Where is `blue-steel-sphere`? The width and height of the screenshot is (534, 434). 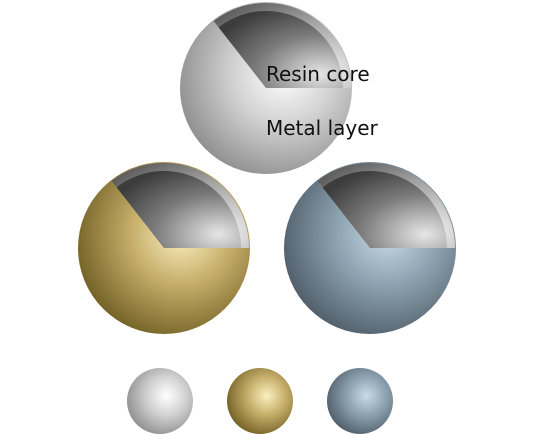 blue-steel-sphere is located at coordinates (370, 248).